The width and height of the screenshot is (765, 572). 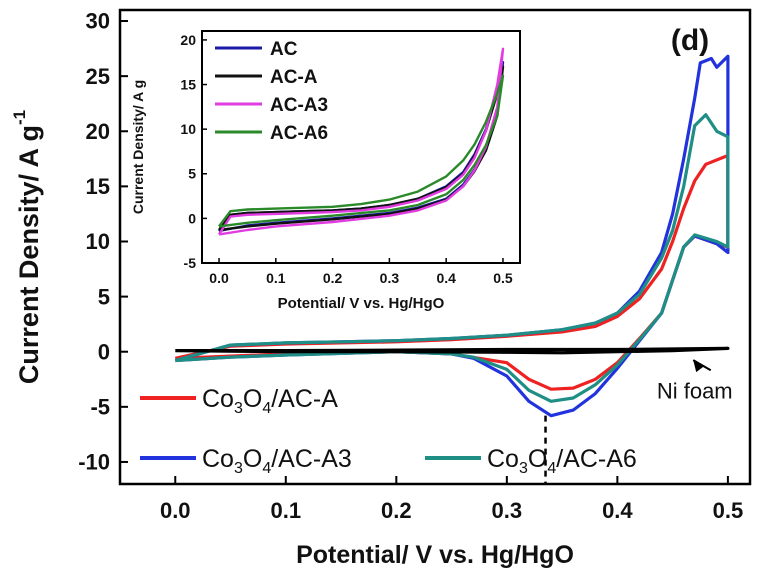 What do you see at coordinates (361, 303) in the screenshot?
I see `inset-x-axis-title: Potential/ V vs. Hg/HgO` at bounding box center [361, 303].